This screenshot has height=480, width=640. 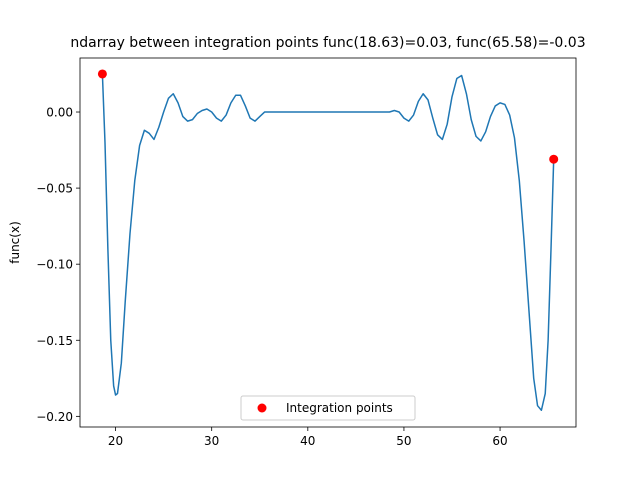 I want to click on y-axis: −0.20 −0.15 −0.10 −0.05 0.00, so click(x=58, y=265).